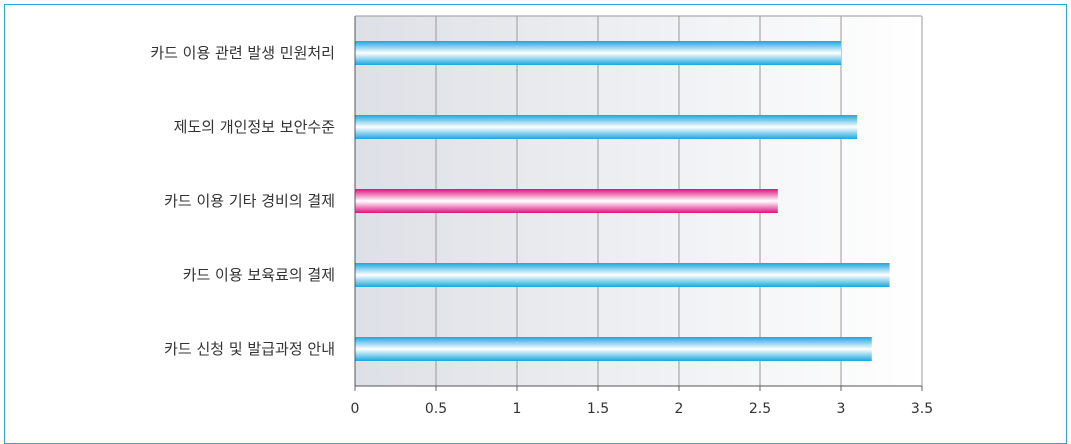  What do you see at coordinates (255, 127) in the screenshot?
I see `category-label: 제도의 개인정보 보안수준` at bounding box center [255, 127].